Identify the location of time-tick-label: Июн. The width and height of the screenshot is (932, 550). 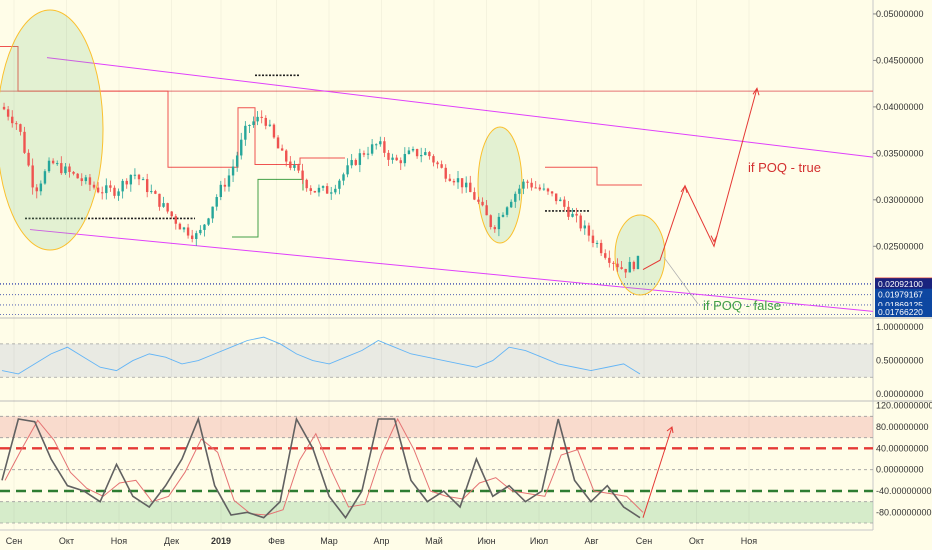
(486, 541).